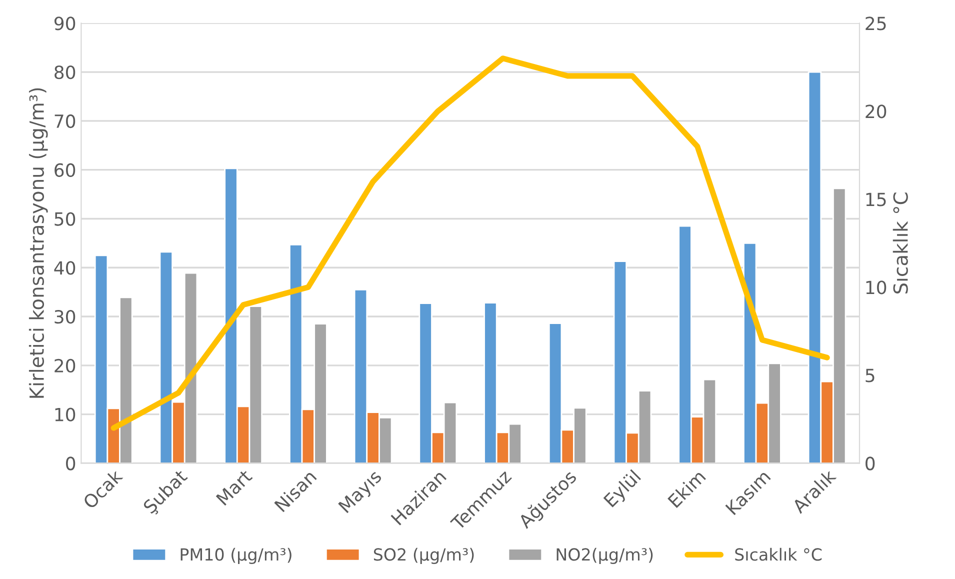 This screenshot has width=955, height=579. Describe the element at coordinates (870, 463) in the screenshot. I see `y2-tick-label: 0` at that location.